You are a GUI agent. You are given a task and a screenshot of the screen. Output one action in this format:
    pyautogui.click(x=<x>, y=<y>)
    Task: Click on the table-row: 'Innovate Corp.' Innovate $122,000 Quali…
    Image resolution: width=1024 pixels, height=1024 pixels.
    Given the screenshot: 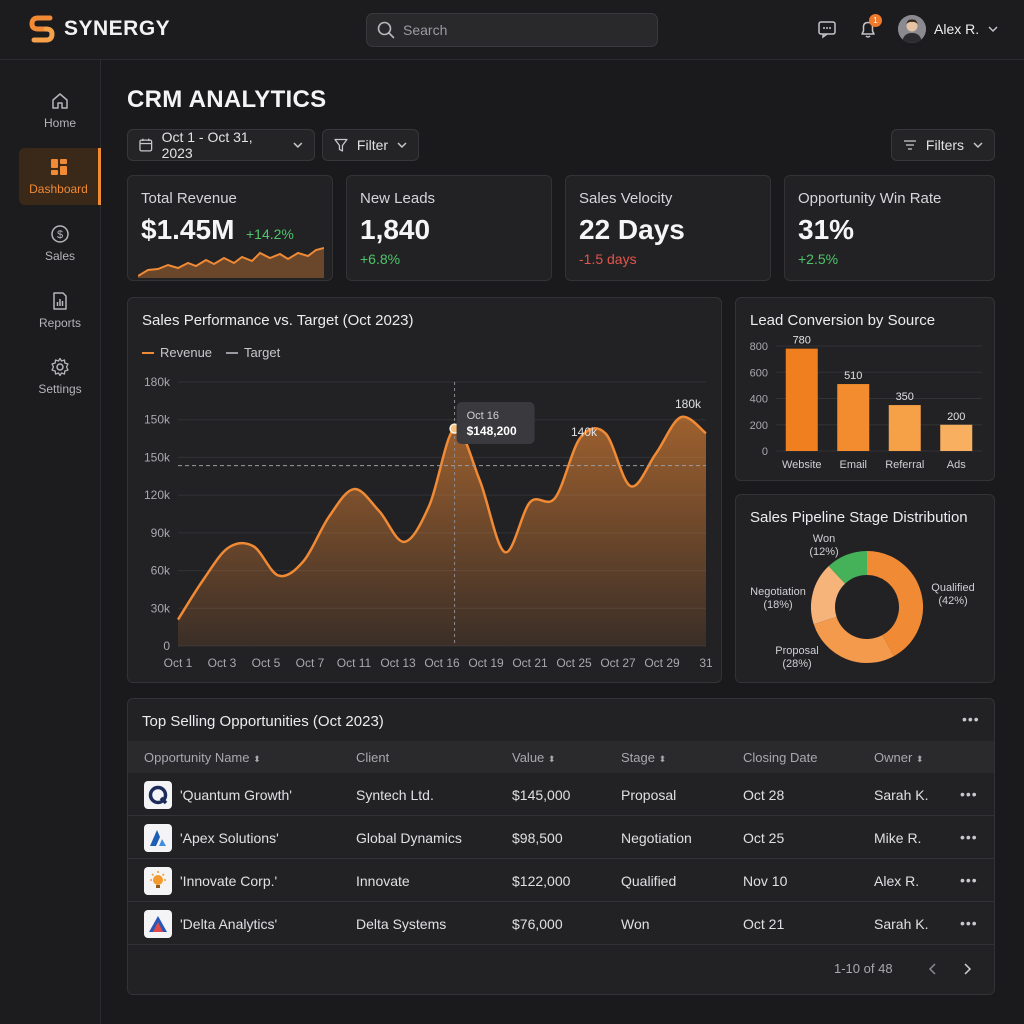 What is the action you would take?
    pyautogui.click(x=561, y=880)
    